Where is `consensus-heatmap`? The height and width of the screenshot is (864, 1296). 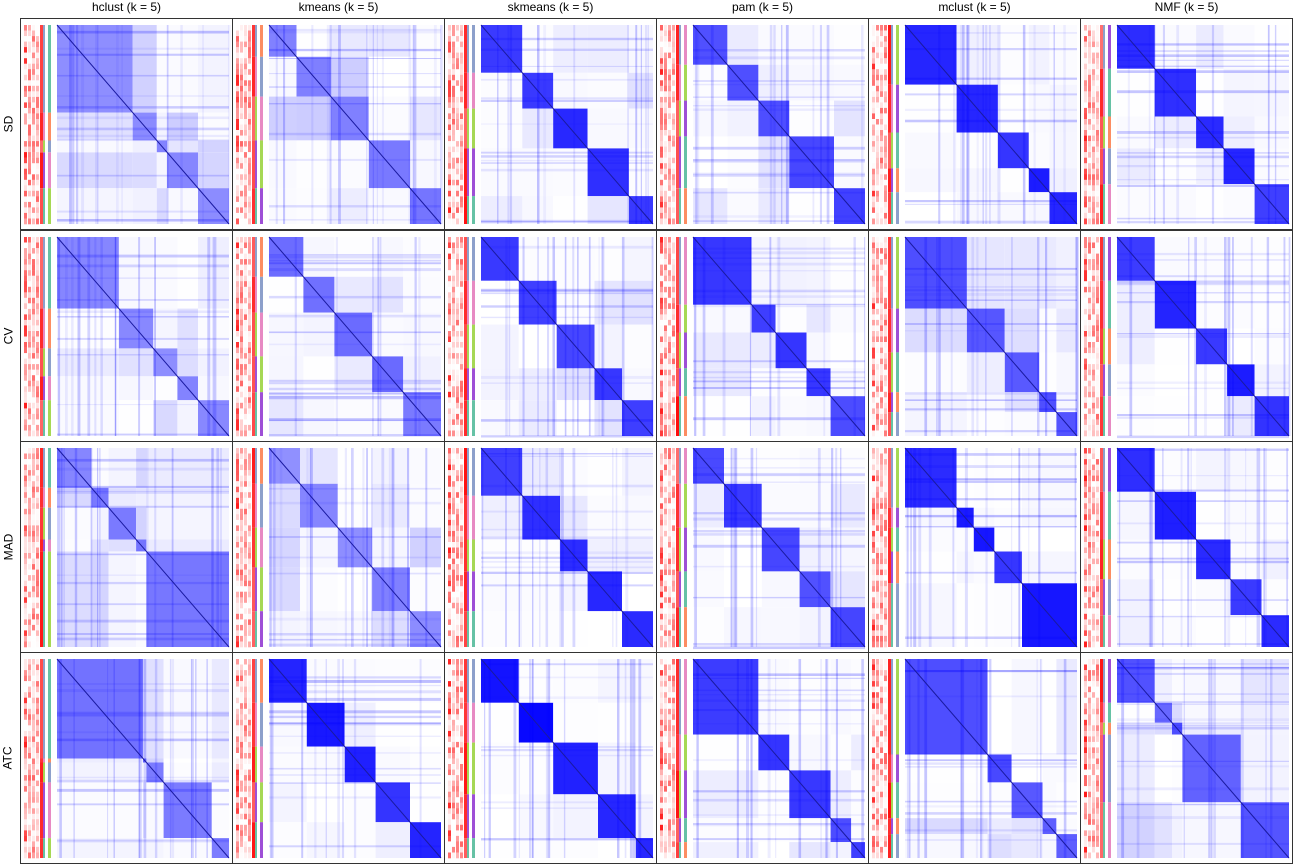
consensus-heatmap is located at coordinates (763, 336).